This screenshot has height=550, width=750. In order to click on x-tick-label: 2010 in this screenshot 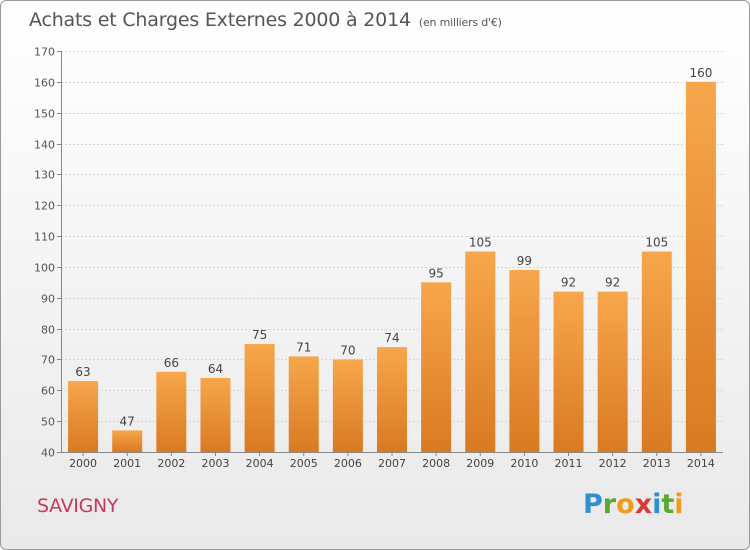, I will do `click(524, 463)`.